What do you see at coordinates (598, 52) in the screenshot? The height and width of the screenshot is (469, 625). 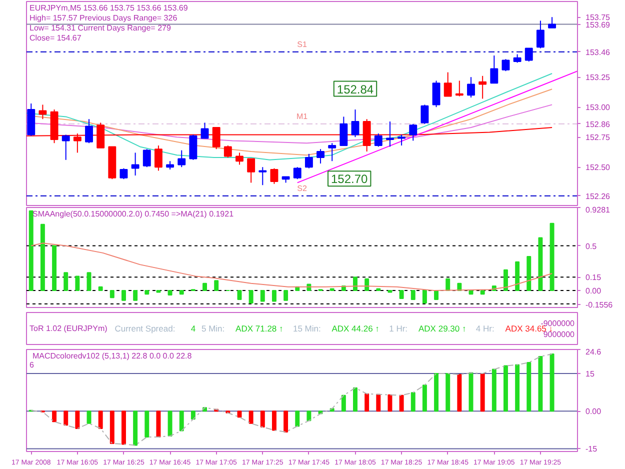 I see `y-tick-label: 153.46` at bounding box center [598, 52].